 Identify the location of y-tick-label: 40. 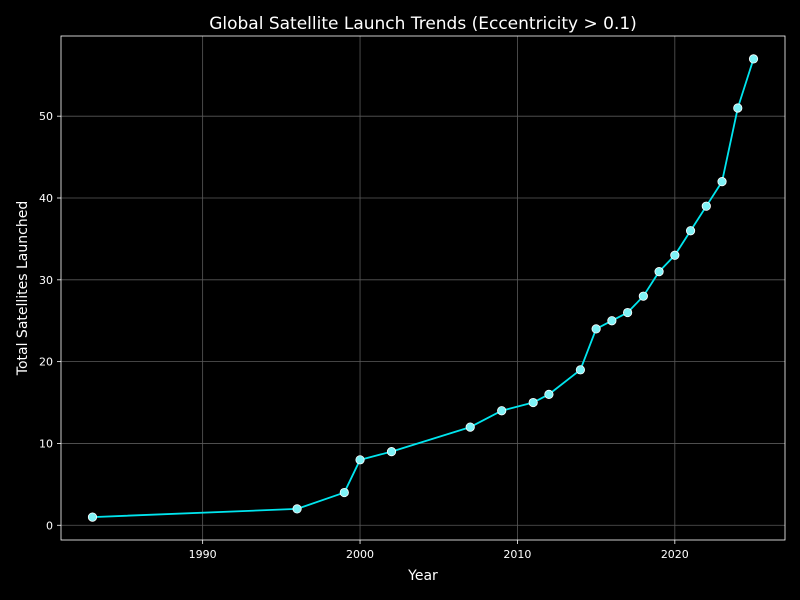
(46, 198).